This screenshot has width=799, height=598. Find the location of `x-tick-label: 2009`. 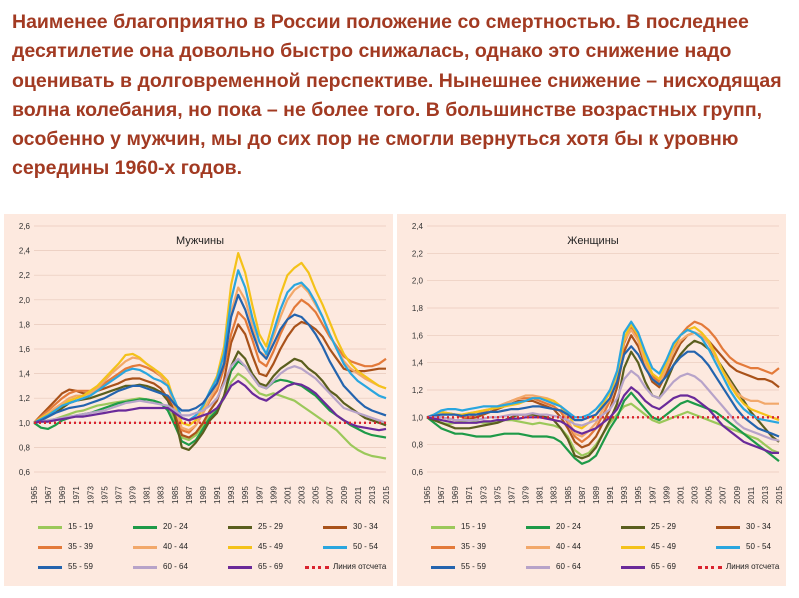

x-tick-label: 2009 is located at coordinates (737, 495).